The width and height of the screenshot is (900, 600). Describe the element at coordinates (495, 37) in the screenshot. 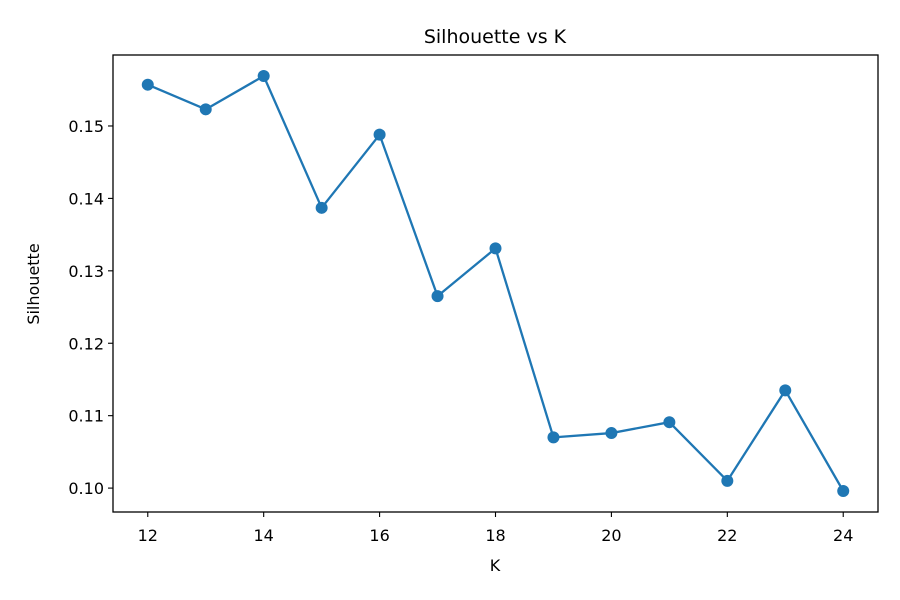

I see `chart-title: Silhouette vs K` at that location.